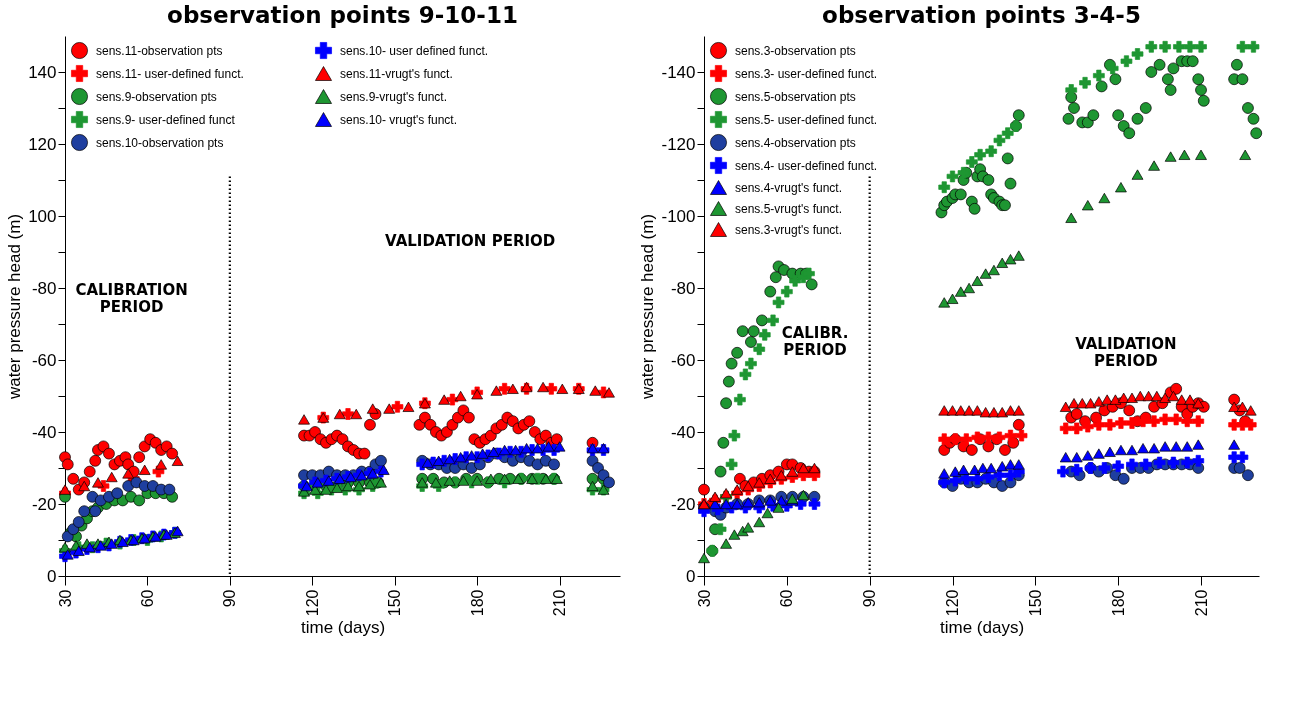 The width and height of the screenshot is (1291, 722). Describe the element at coordinates (795, 142) in the screenshot. I see `legend-label: sens.4-observation pts` at that location.